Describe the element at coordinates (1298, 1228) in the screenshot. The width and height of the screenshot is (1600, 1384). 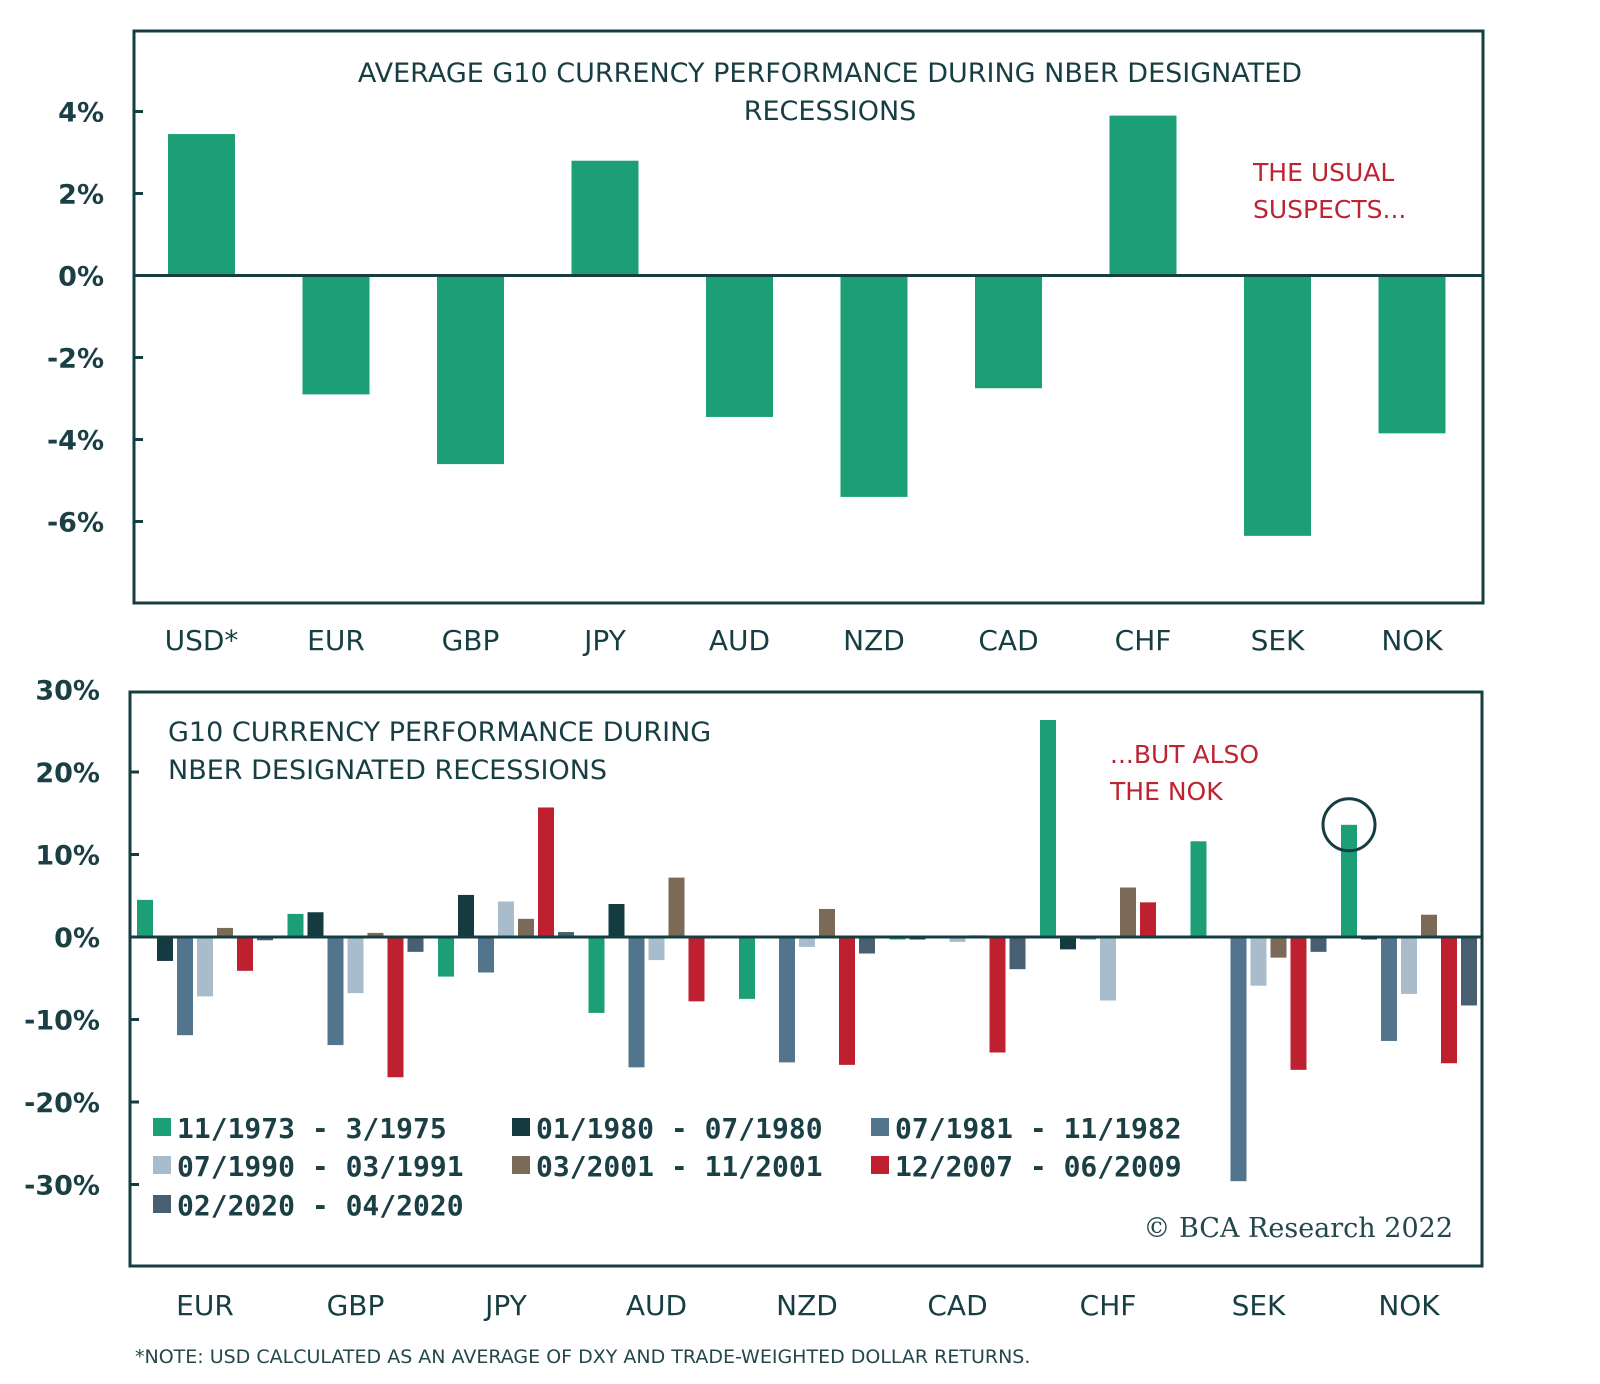
I see `copyright-text: © BCA Research 2022` at that location.